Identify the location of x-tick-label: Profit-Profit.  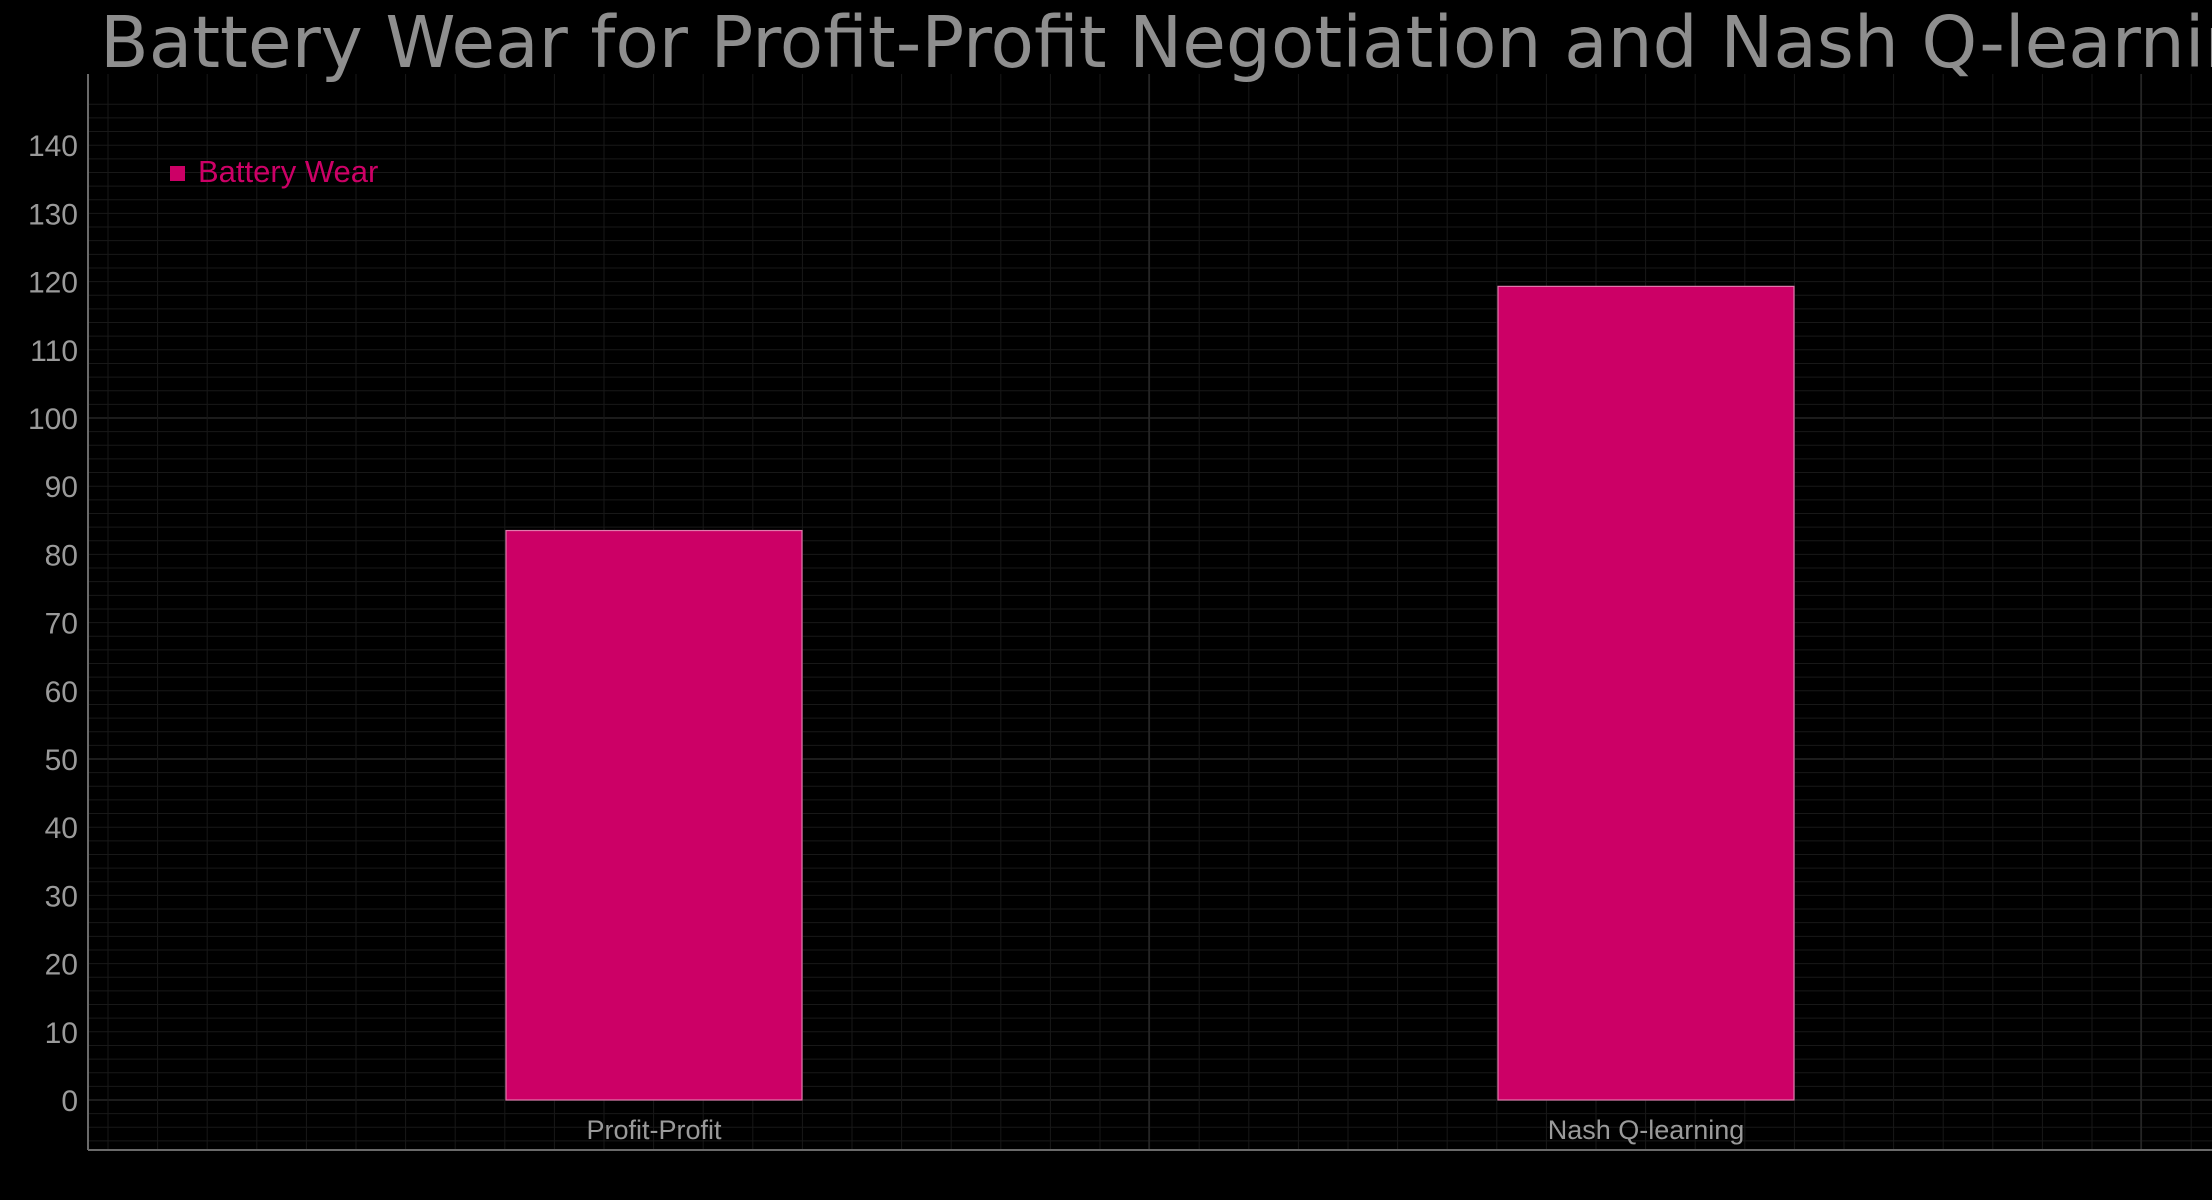
(654, 1130).